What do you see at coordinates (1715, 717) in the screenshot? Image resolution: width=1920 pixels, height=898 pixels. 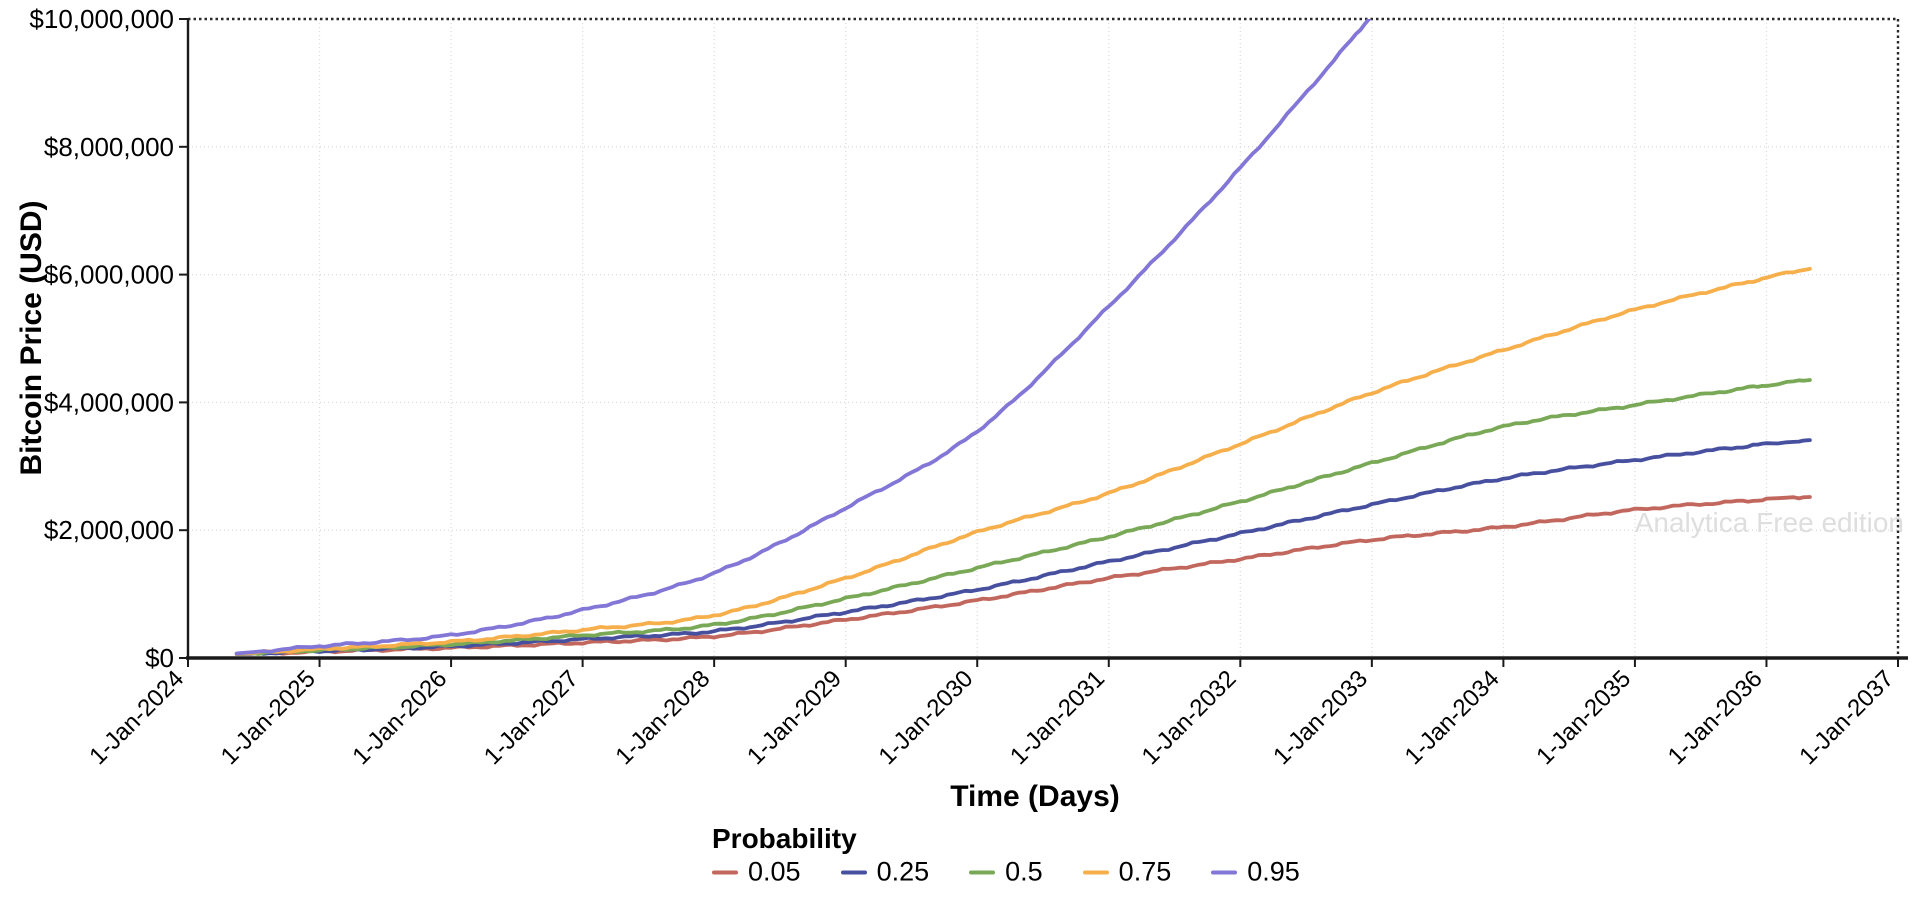 I see `x-tick-label: 1-Jan-2036` at bounding box center [1715, 717].